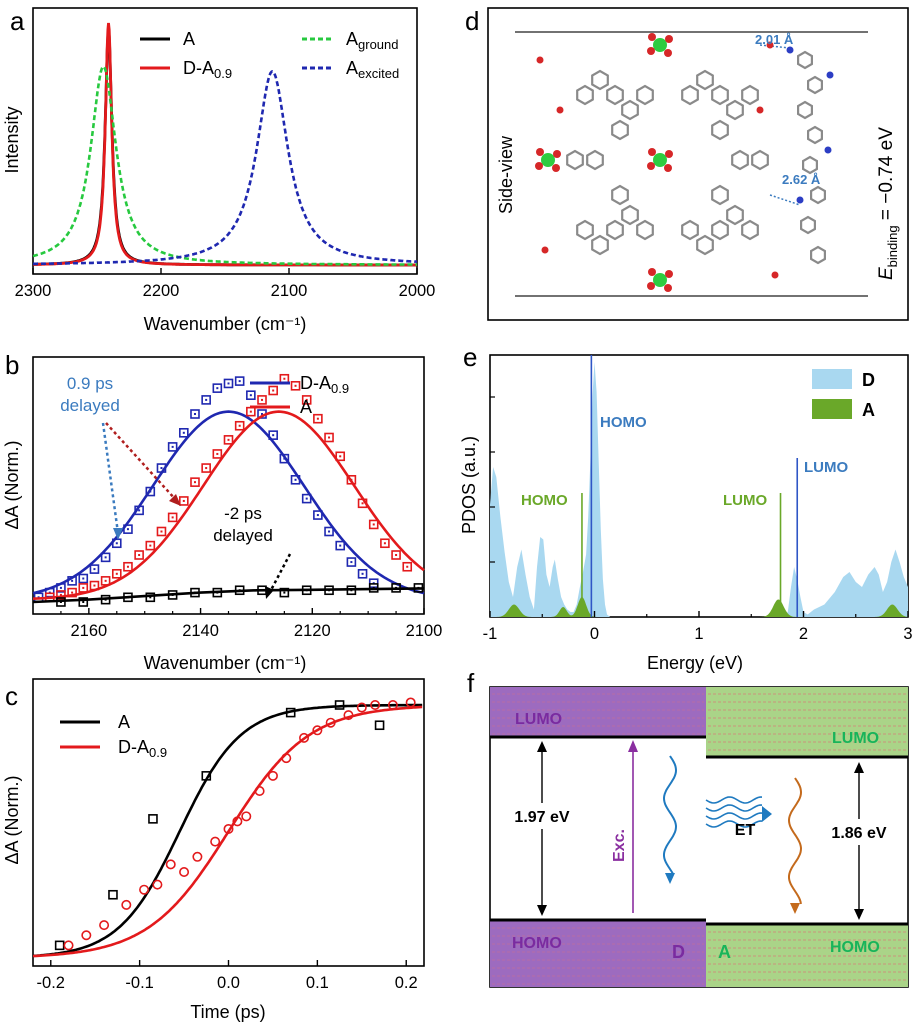 The height and width of the screenshot is (1025, 917). Describe the element at coordinates (90, 383) in the screenshot. I see `annotation-0.9ps-line1: 0.9 ps` at that location.